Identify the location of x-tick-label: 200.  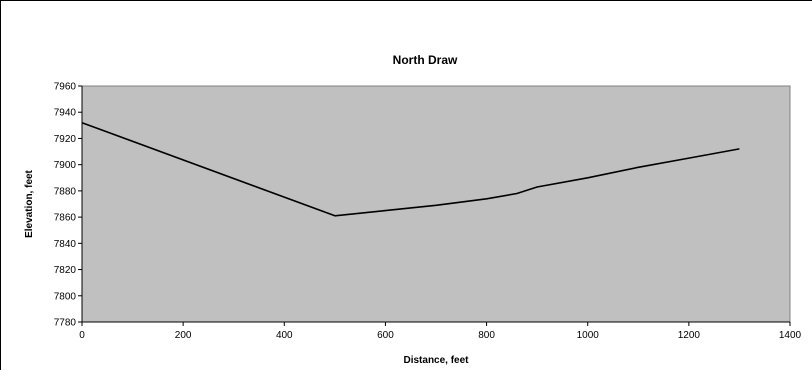
(183, 335).